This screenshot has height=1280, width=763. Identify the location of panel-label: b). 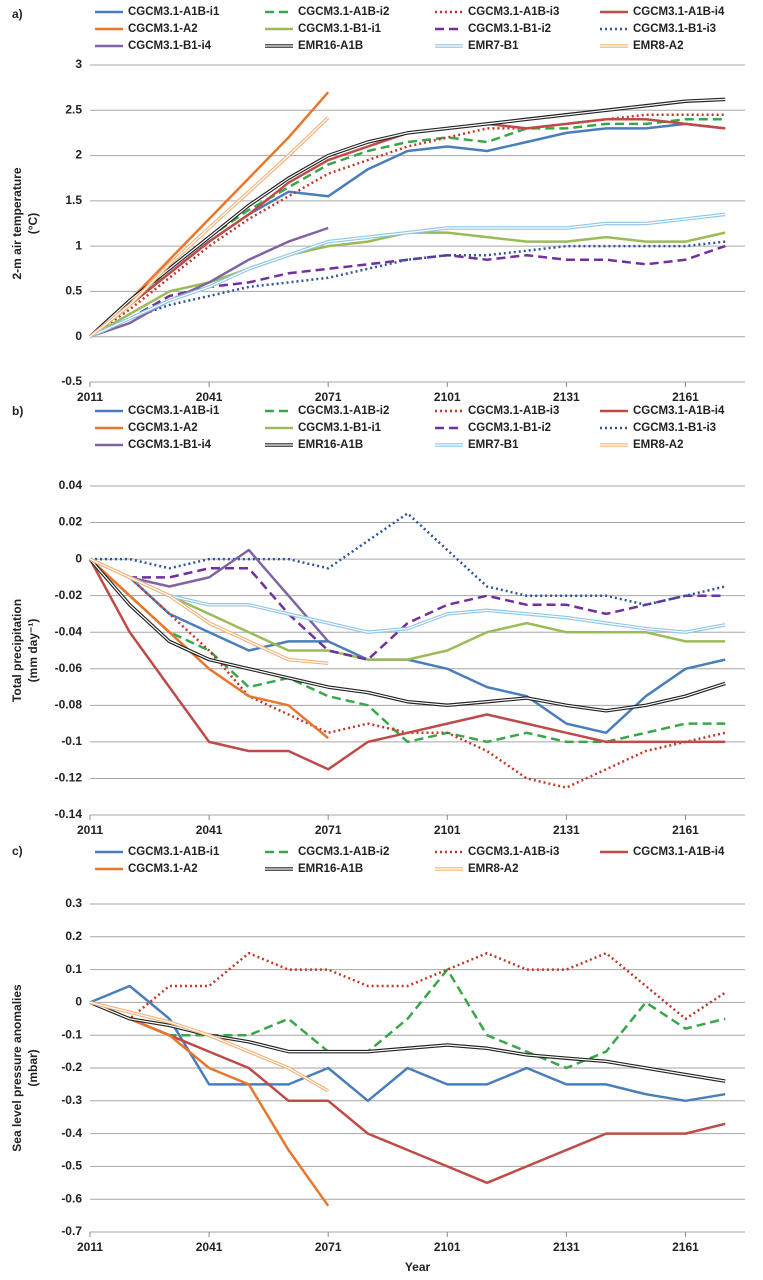
(17, 411).